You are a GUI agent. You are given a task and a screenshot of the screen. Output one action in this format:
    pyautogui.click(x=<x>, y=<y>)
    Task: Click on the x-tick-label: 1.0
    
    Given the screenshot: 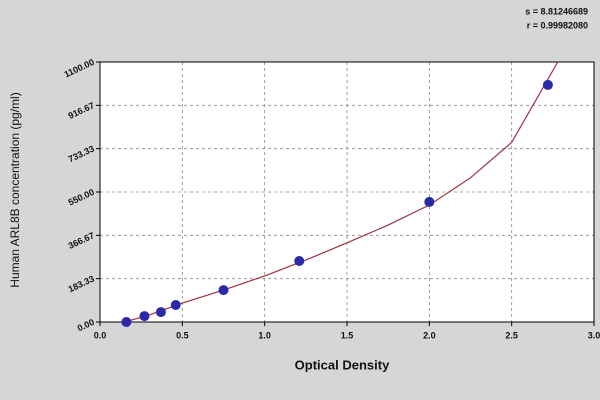 What is the action you would take?
    pyautogui.click(x=264, y=335)
    